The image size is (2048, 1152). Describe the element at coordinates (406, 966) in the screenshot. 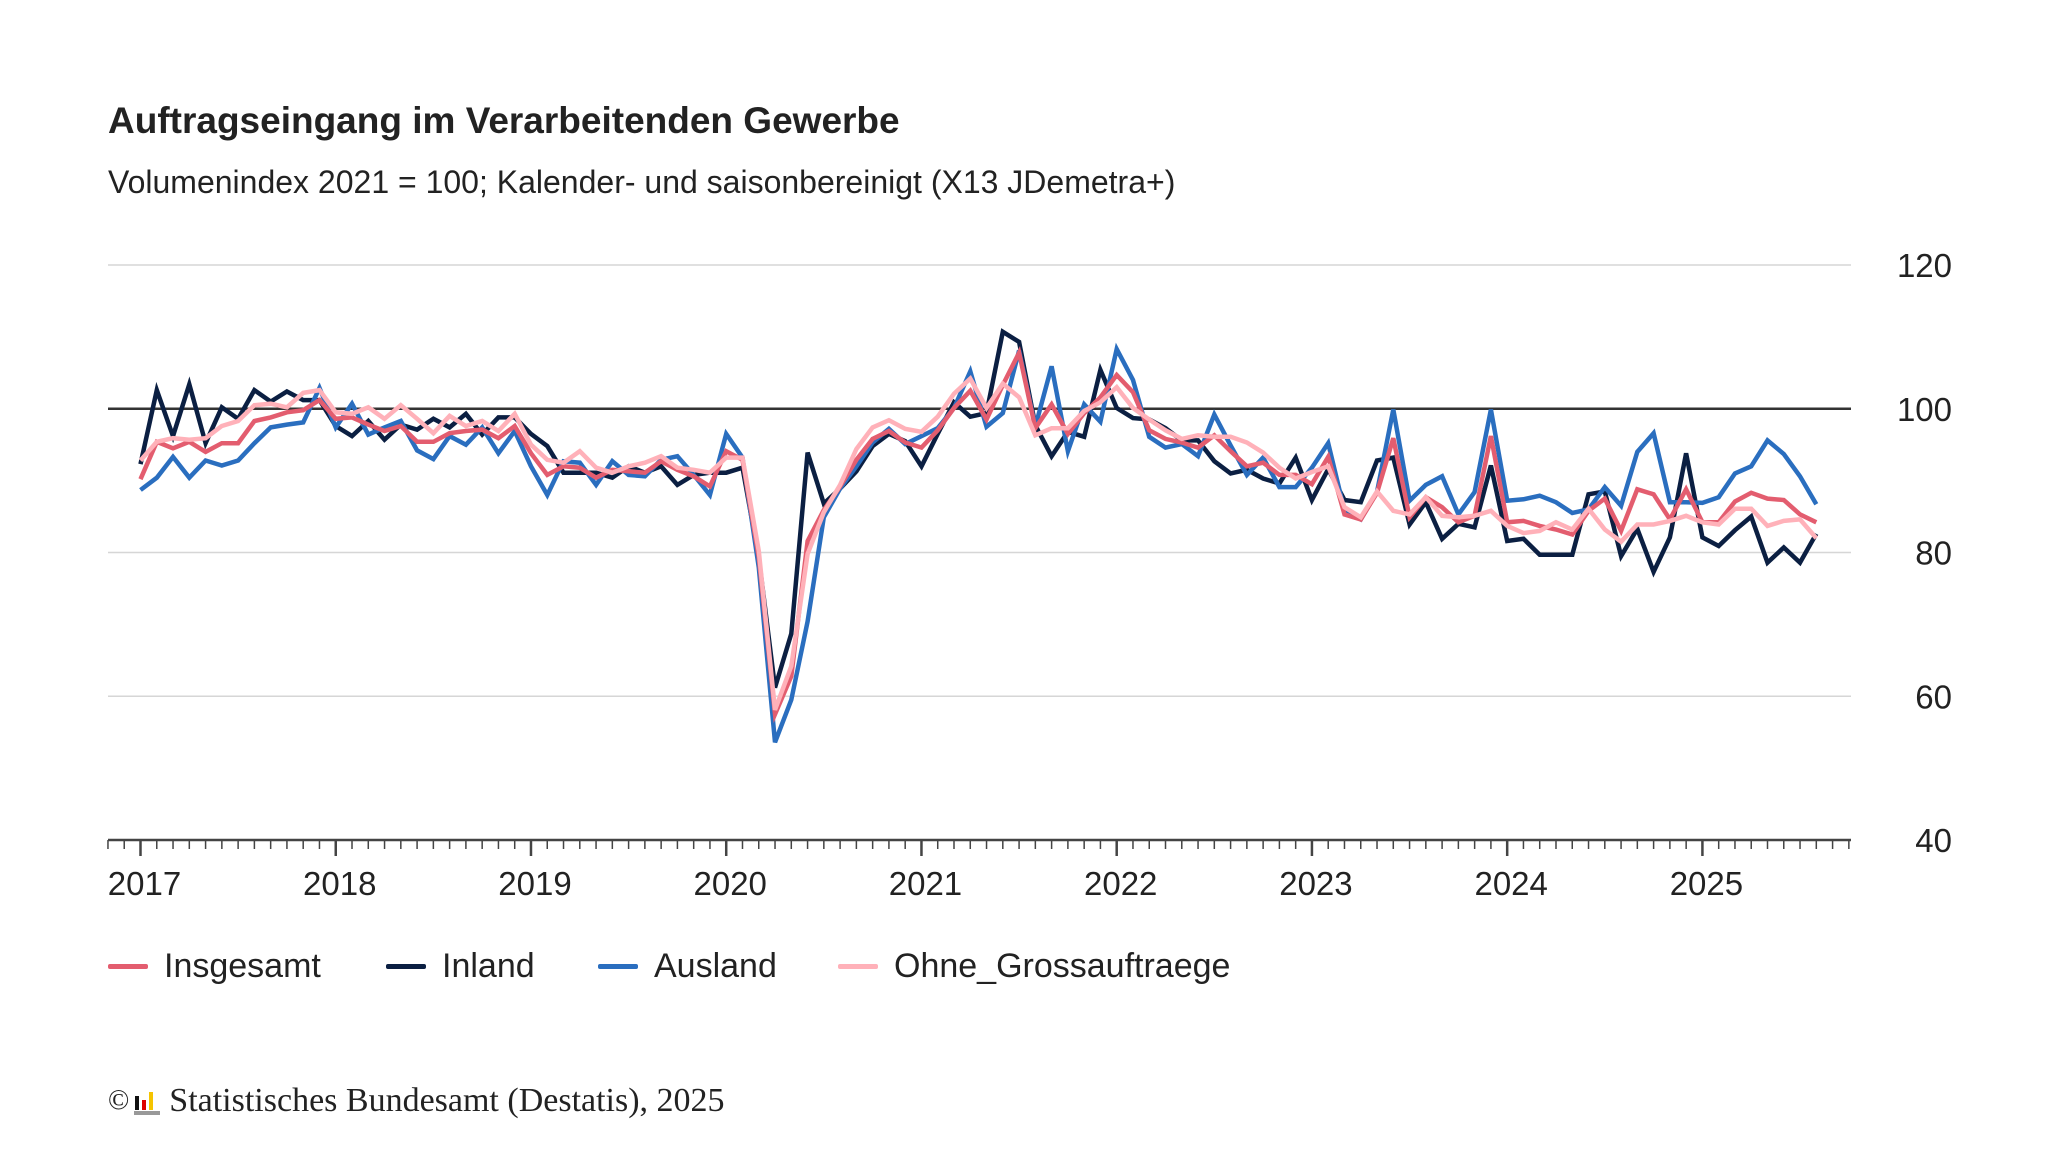

I see `legend-swatch-inland` at that location.